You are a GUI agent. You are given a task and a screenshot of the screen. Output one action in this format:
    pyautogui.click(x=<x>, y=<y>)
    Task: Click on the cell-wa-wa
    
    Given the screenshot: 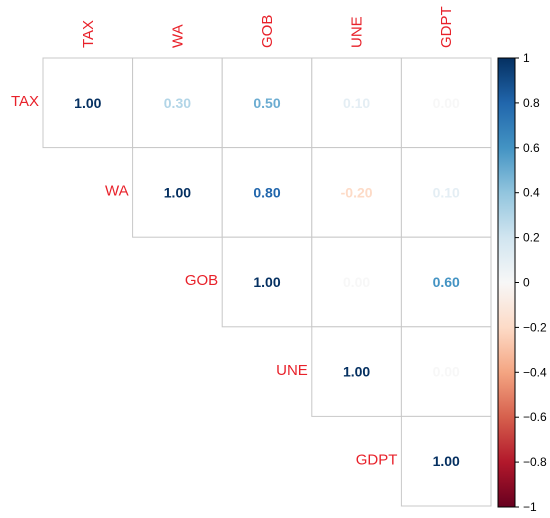 What is the action you would take?
    pyautogui.click(x=177, y=192)
    